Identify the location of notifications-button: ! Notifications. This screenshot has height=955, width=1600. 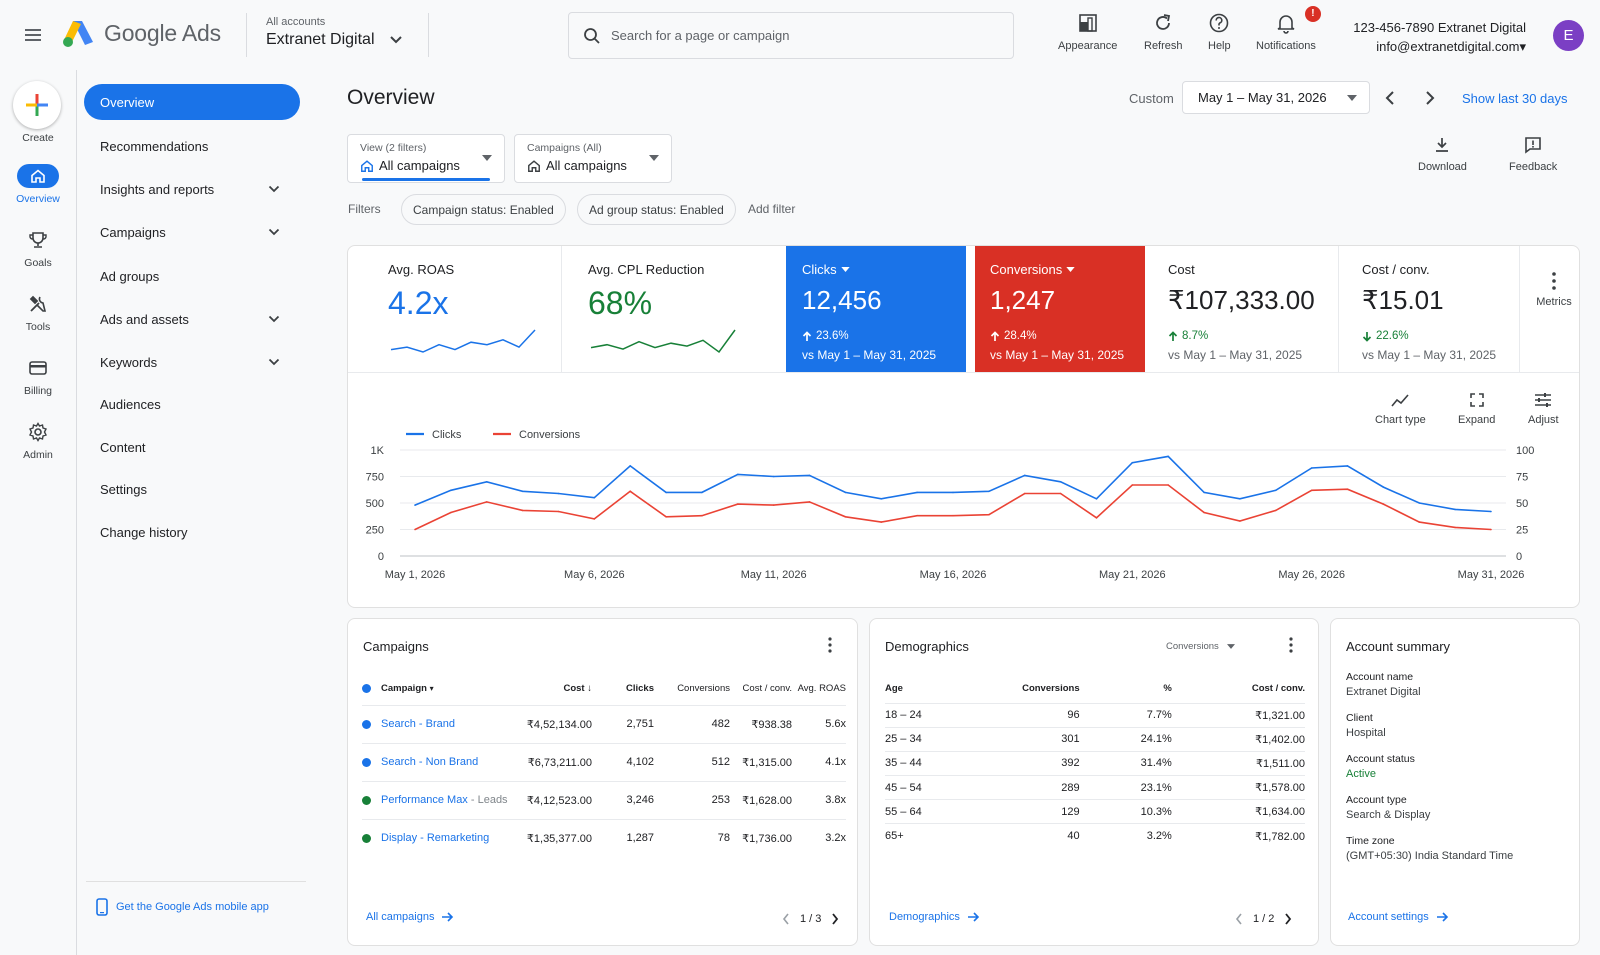
(1288, 29).